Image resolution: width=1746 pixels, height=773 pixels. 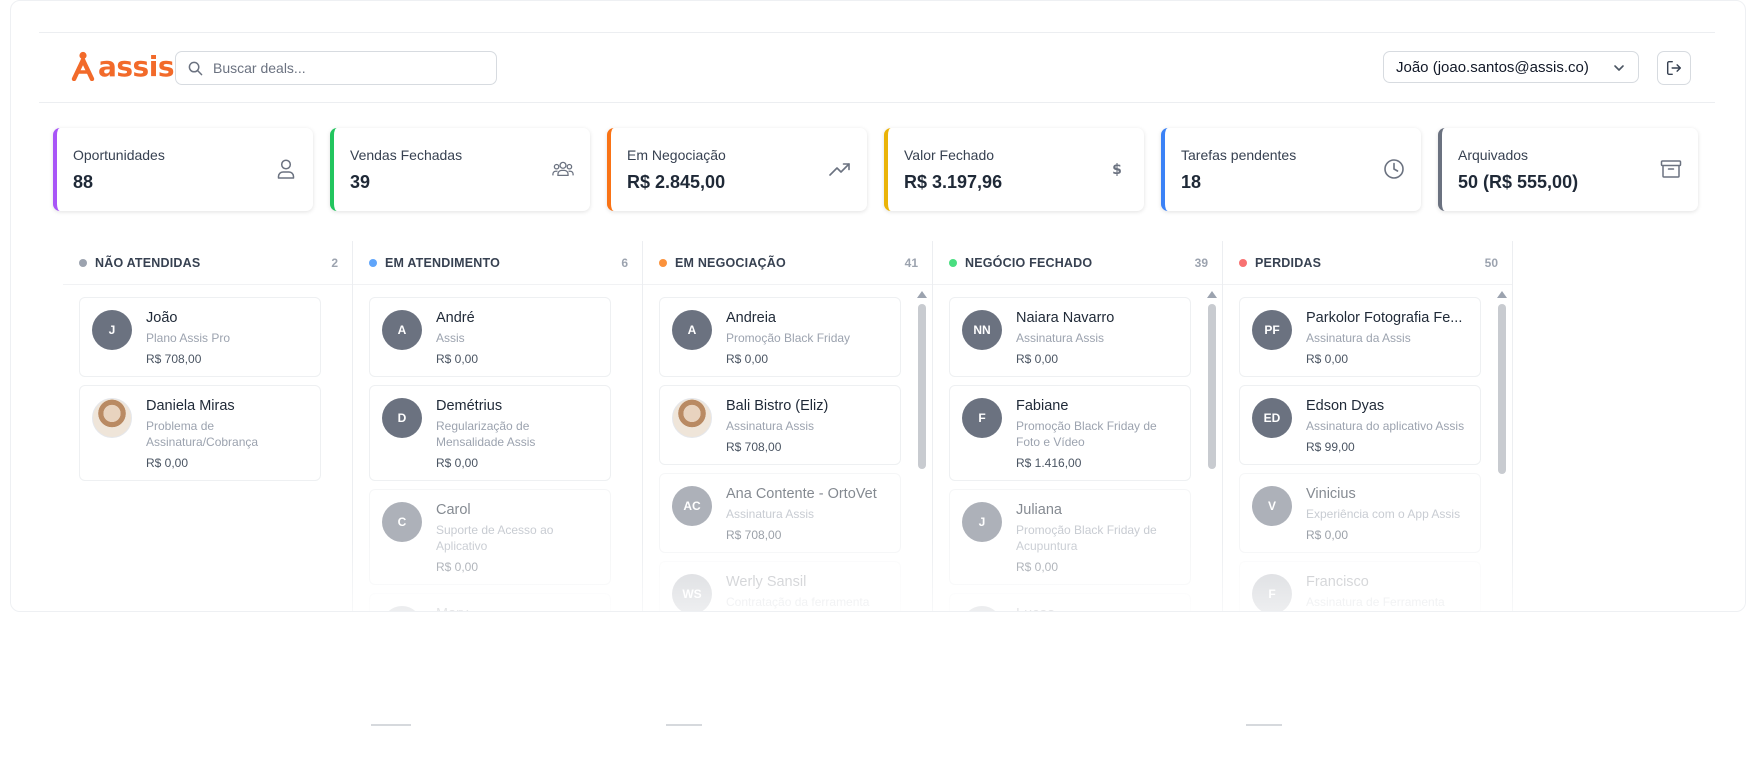 What do you see at coordinates (1492, 67) in the screenshot?
I see `user-select-label: João (joao.santos@assis.co)` at bounding box center [1492, 67].